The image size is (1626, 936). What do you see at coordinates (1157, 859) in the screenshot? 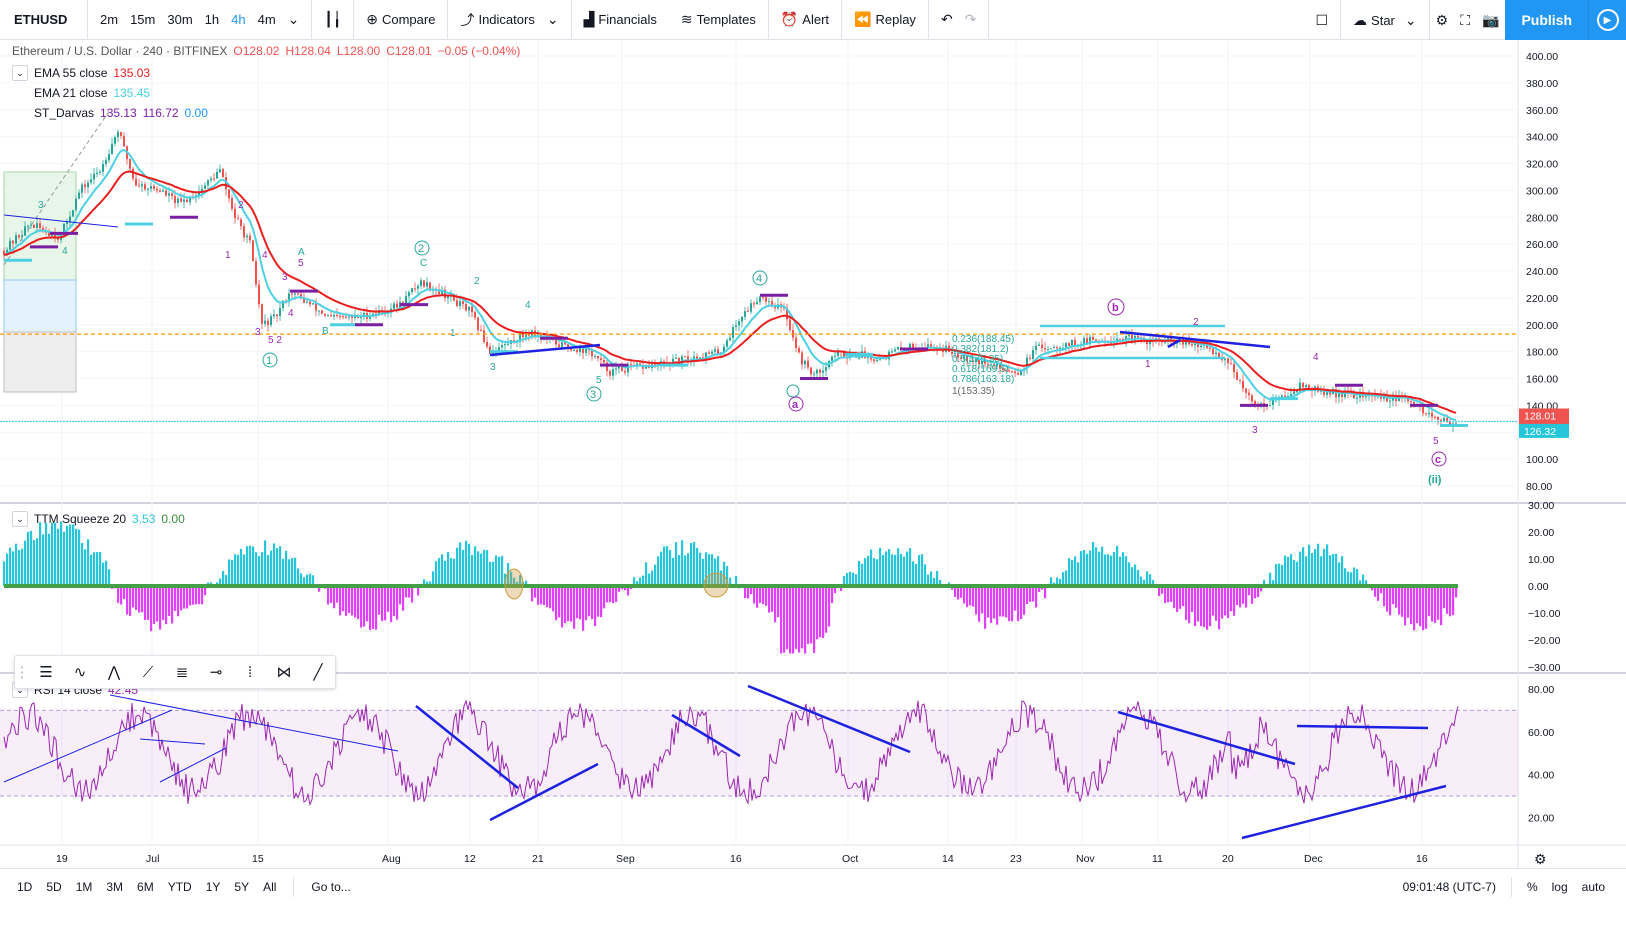
I see `time-axis-tick: 11` at bounding box center [1157, 859].